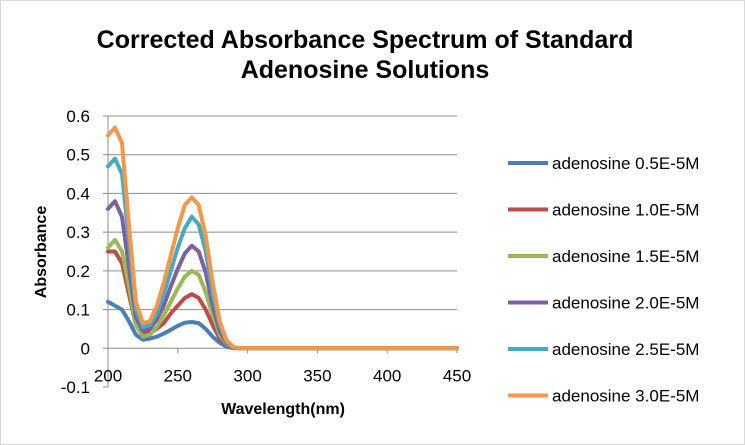 This screenshot has height=445, width=745. Describe the element at coordinates (625, 163) in the screenshot. I see `legend-label: adenosine 0.5E-5M` at that location.